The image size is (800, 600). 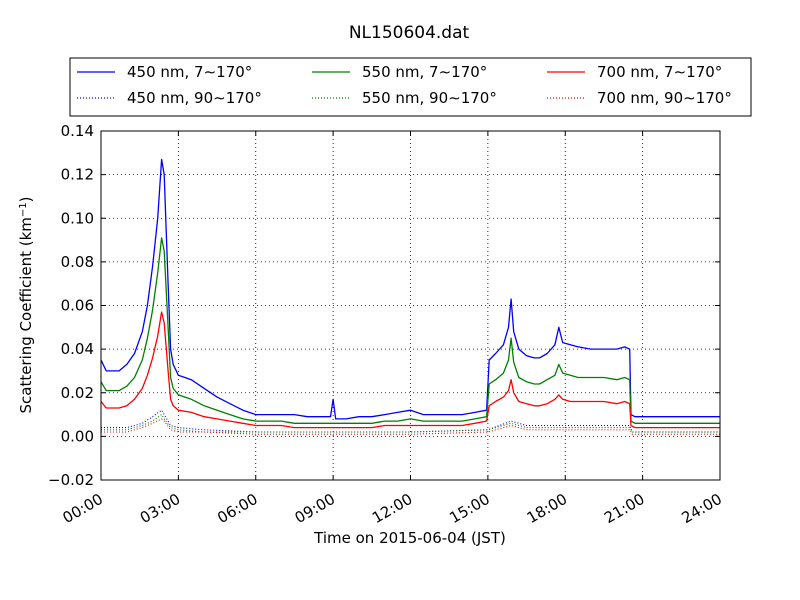 What do you see at coordinates (315, 508) in the screenshot?
I see `x-tick-label: 09:00` at bounding box center [315, 508].